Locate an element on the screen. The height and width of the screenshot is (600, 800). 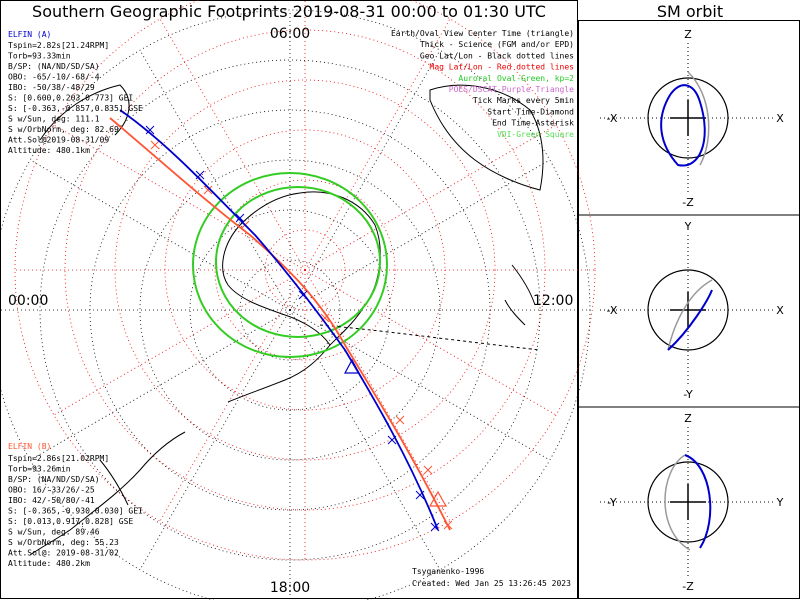
legend-item: Earth/Oval View Center Time (triangle) is located at coordinates (482, 33).